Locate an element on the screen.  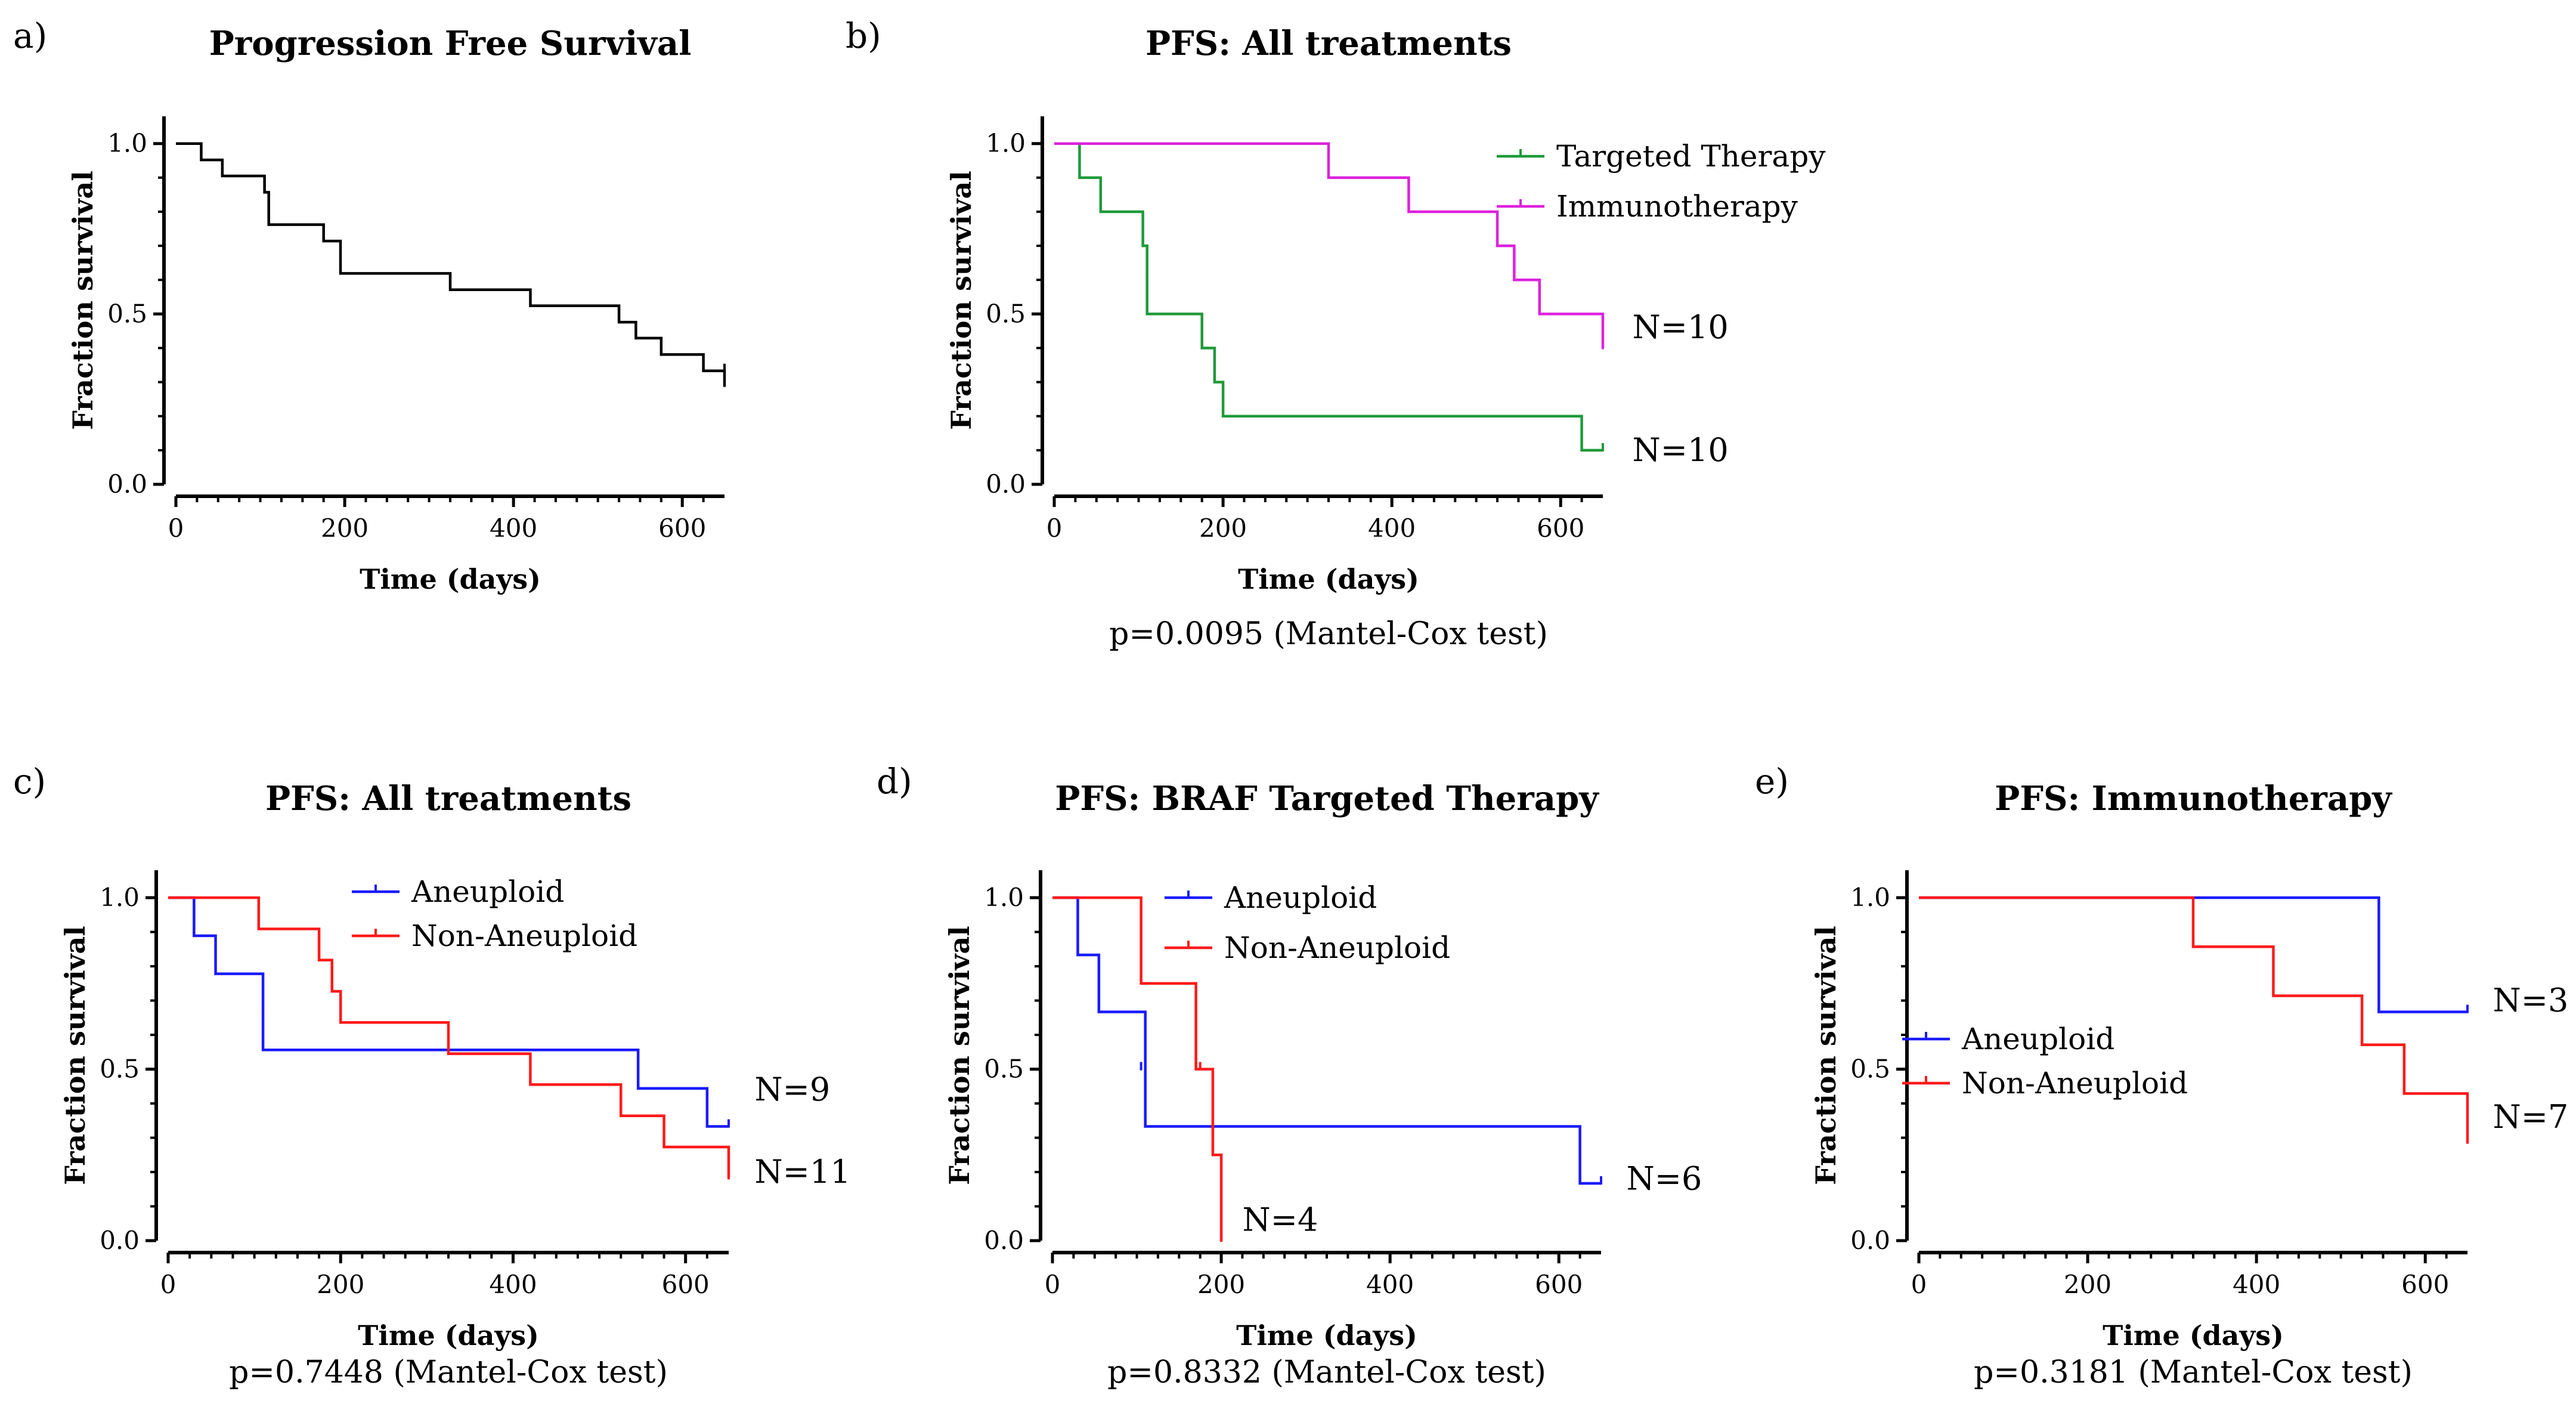
chart-title: Progression Free Survival is located at coordinates (451, 43).